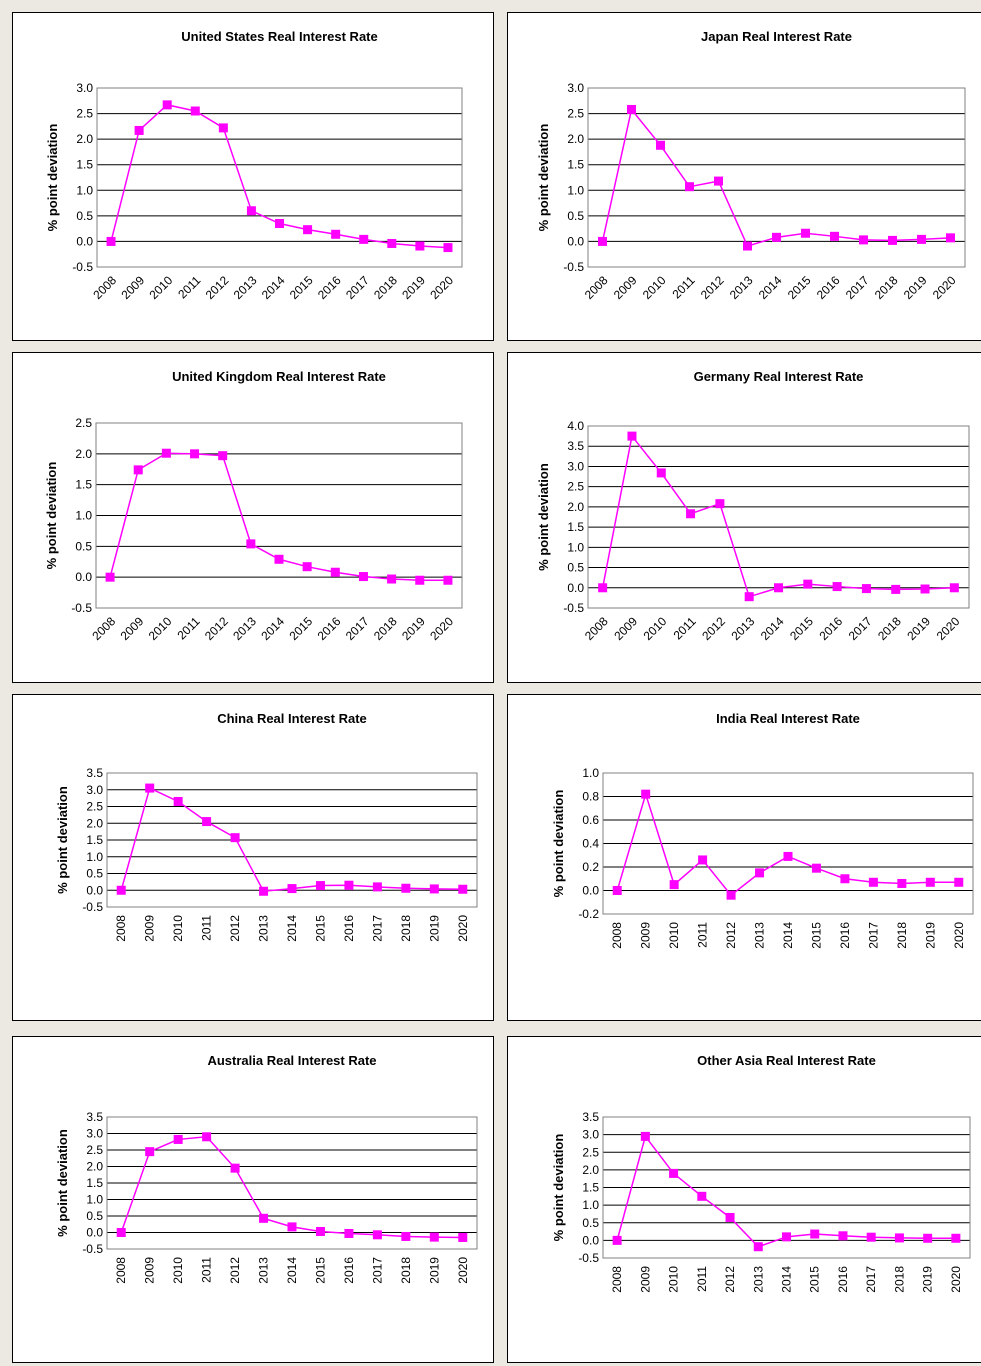  What do you see at coordinates (776, 36) in the screenshot?
I see `chart-title: Japan Real Interest Rate` at bounding box center [776, 36].